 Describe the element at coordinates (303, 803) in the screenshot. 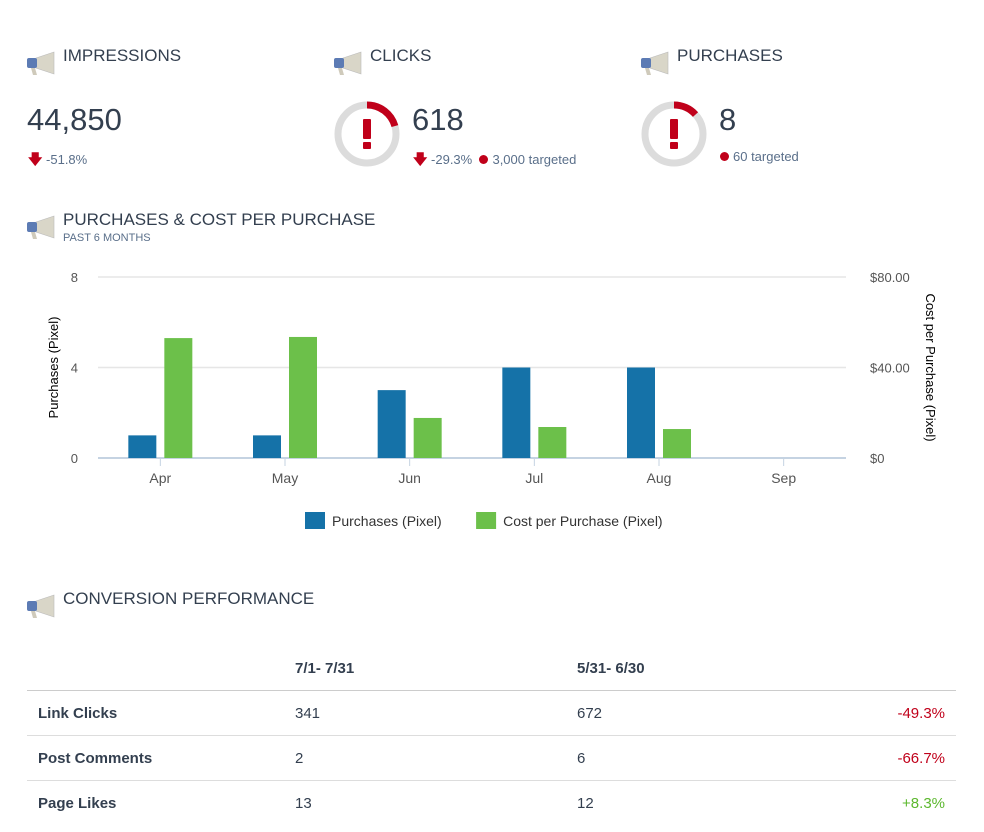

I see `cell: 13` at that location.